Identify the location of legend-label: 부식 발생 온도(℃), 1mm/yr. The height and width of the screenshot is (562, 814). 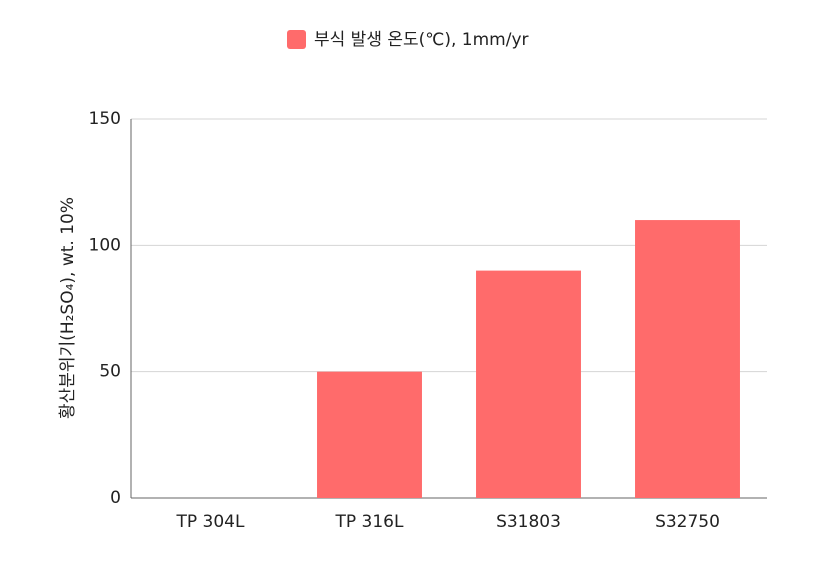
(421, 40).